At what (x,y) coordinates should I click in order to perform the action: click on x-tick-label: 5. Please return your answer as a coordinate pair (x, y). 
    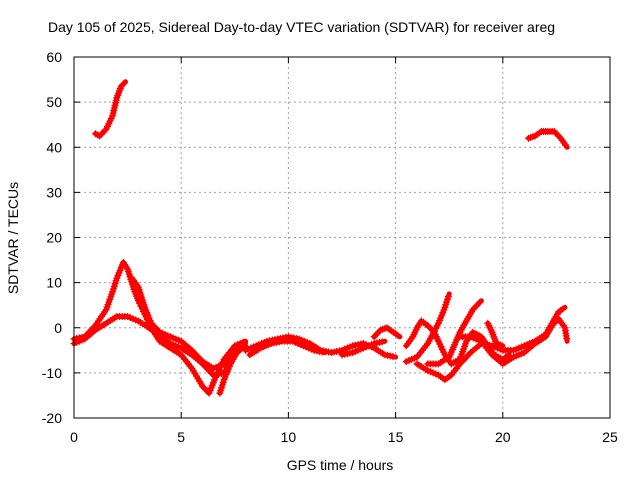
    Looking at the image, I should click on (181, 437).